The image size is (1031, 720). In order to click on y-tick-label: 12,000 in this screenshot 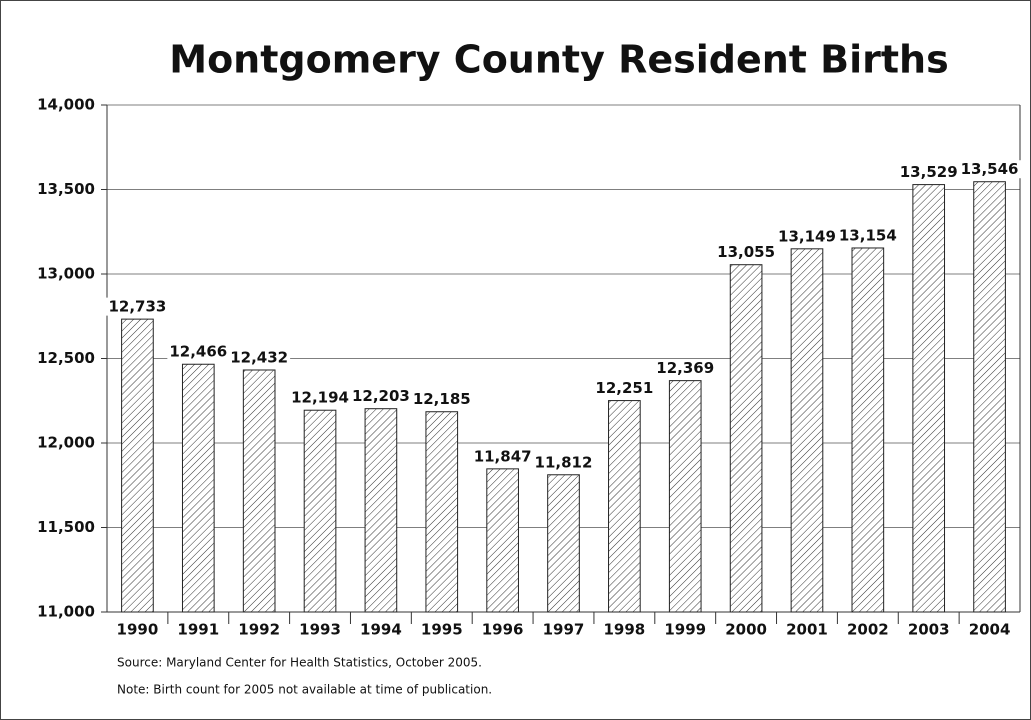, I will do `click(66, 443)`.